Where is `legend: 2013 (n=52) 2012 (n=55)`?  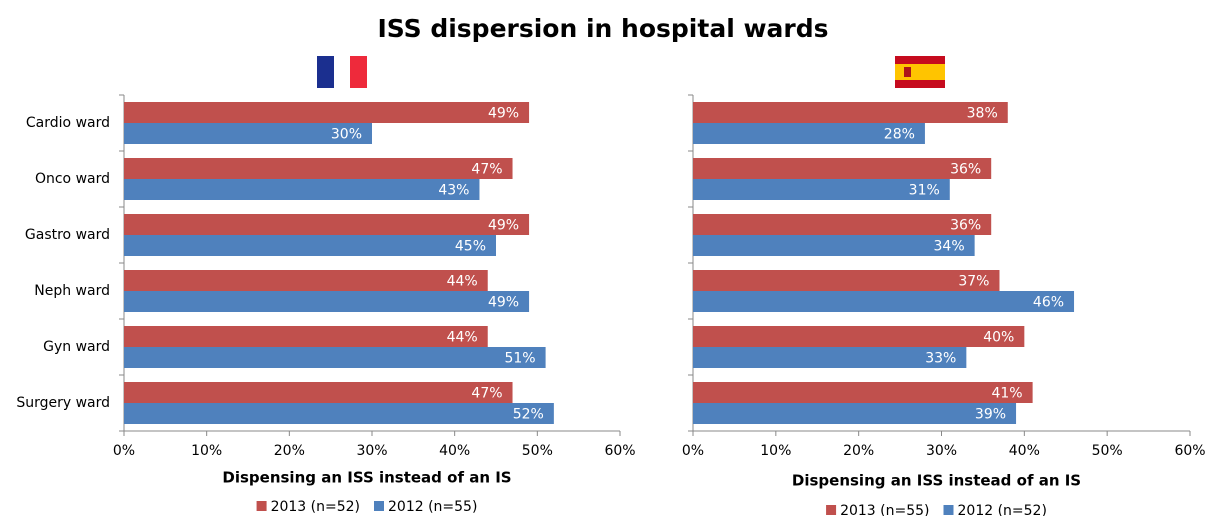 legend: 2013 (n=52) 2012 (n=55) is located at coordinates (366, 507).